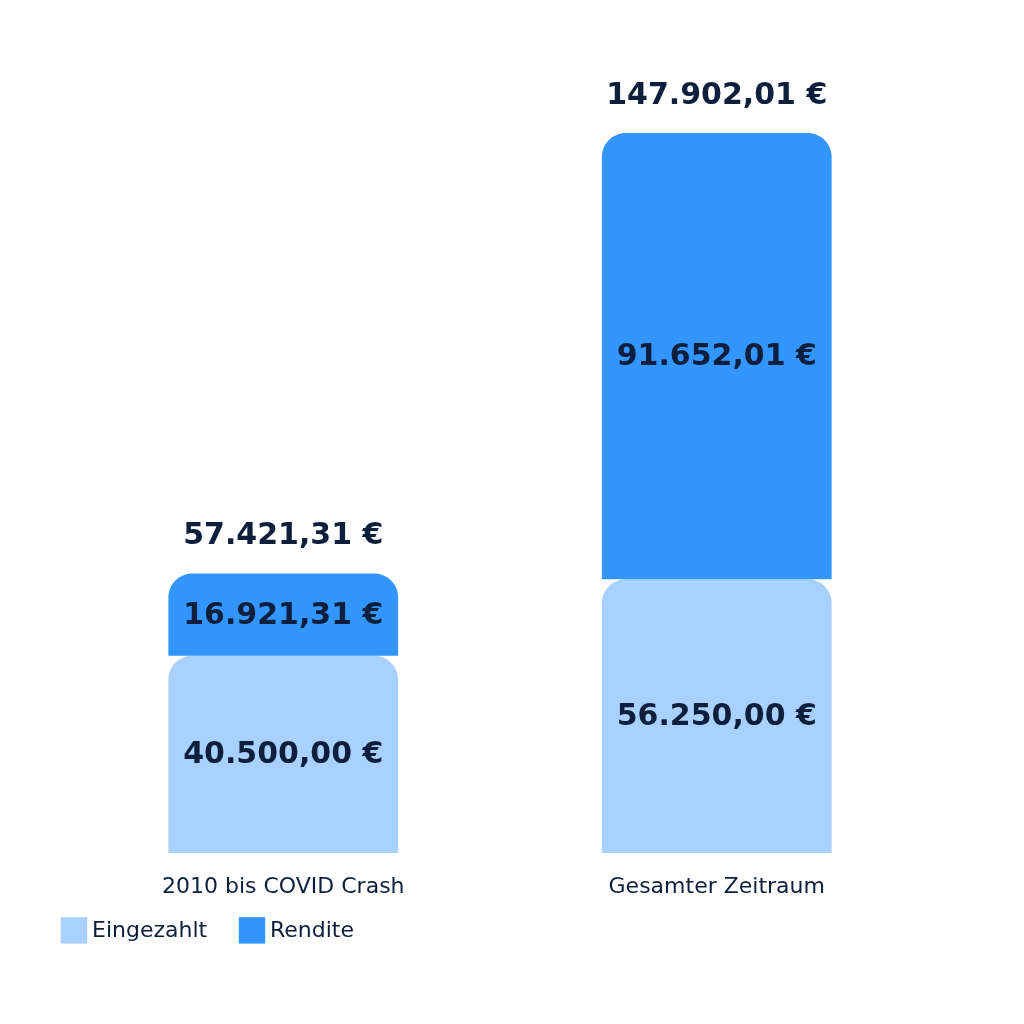 The image size is (1024, 1024). I want to click on x-tick-label: Gesamter Zeitraum, so click(716, 885).